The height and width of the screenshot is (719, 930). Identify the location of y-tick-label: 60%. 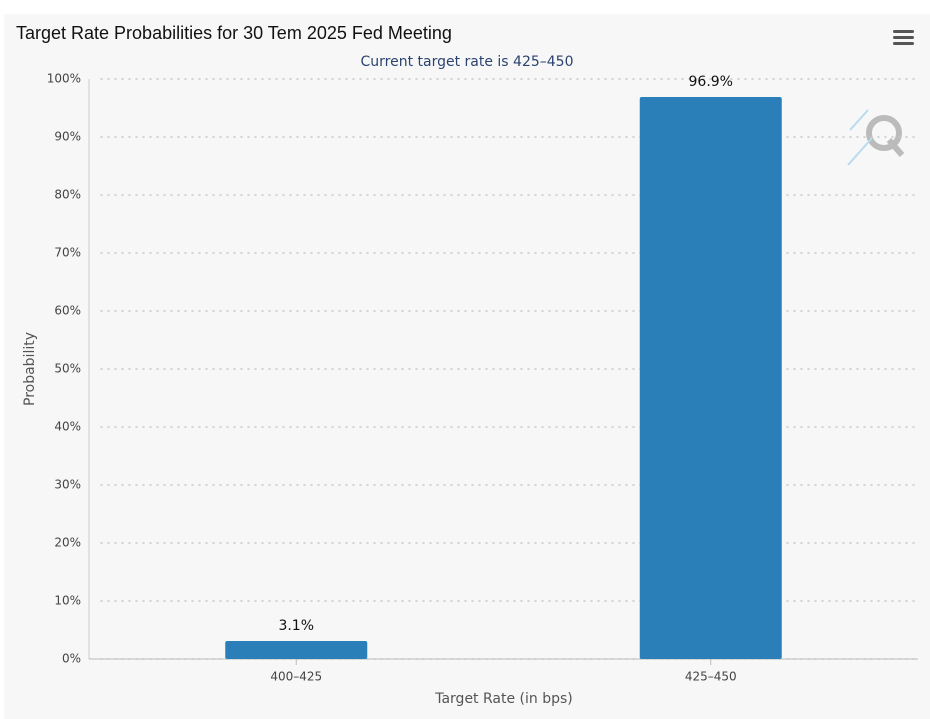
(67, 311).